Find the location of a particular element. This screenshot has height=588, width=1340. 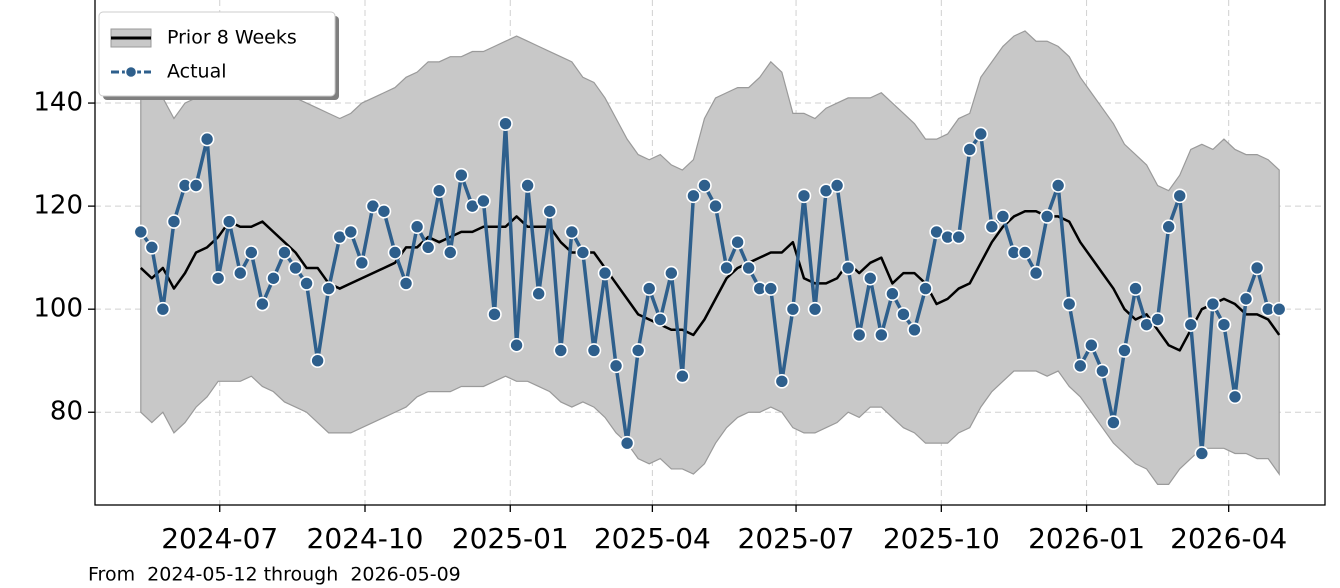

legend-marker is located at coordinates (131, 72).